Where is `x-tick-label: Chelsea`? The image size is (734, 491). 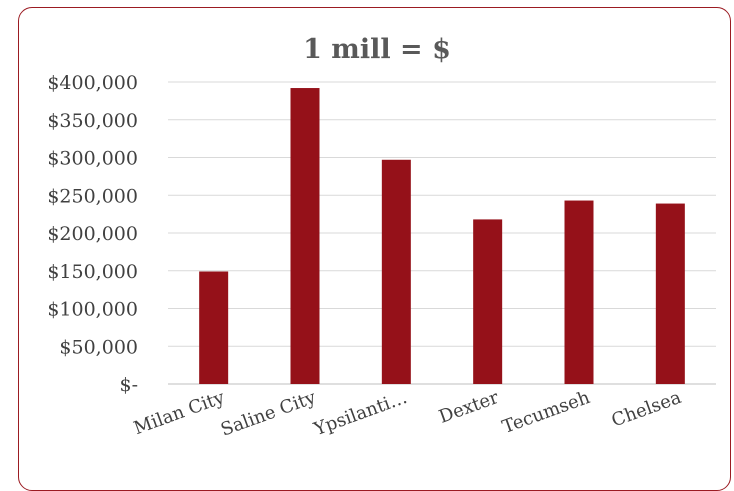 x-tick-label: Chelsea is located at coordinates (646, 409).